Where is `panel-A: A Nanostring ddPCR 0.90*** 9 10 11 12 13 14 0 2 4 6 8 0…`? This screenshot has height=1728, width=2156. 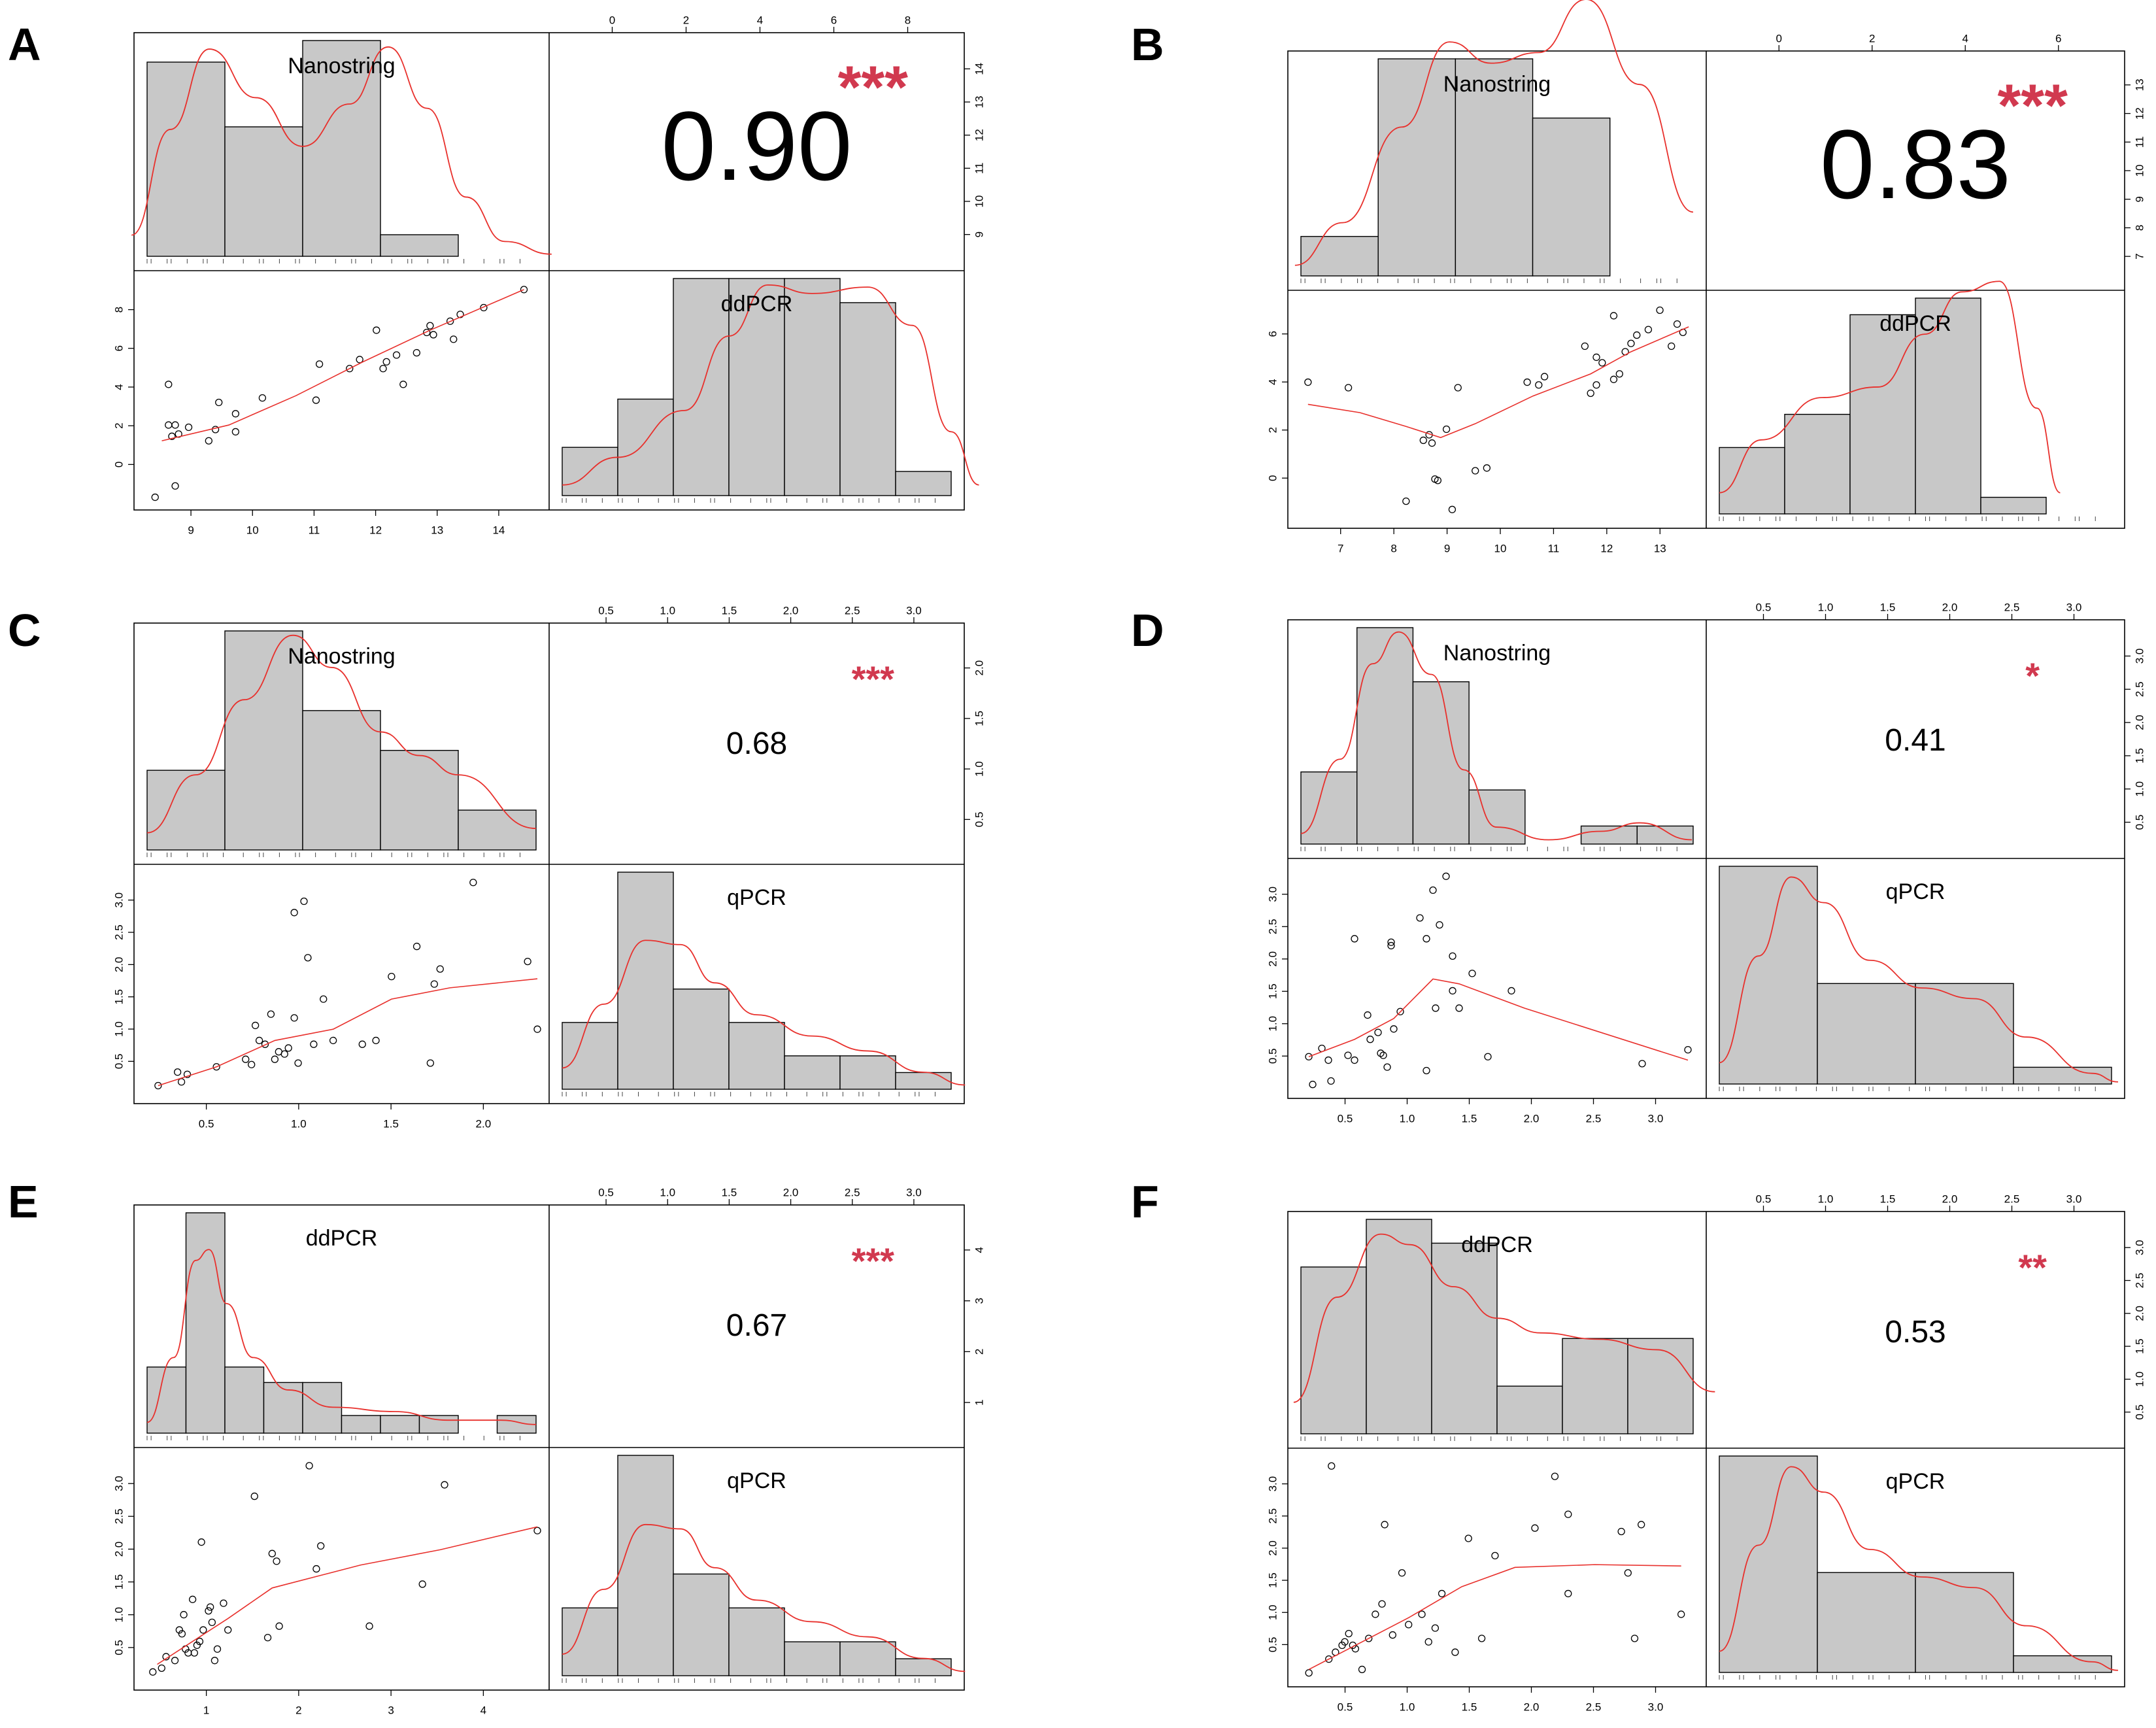
panel-A: A Nanostring ddPCR 0.90*** 9 10 11 12 13 14 0 2 4 6 8 0… is located at coordinates (497, 275).